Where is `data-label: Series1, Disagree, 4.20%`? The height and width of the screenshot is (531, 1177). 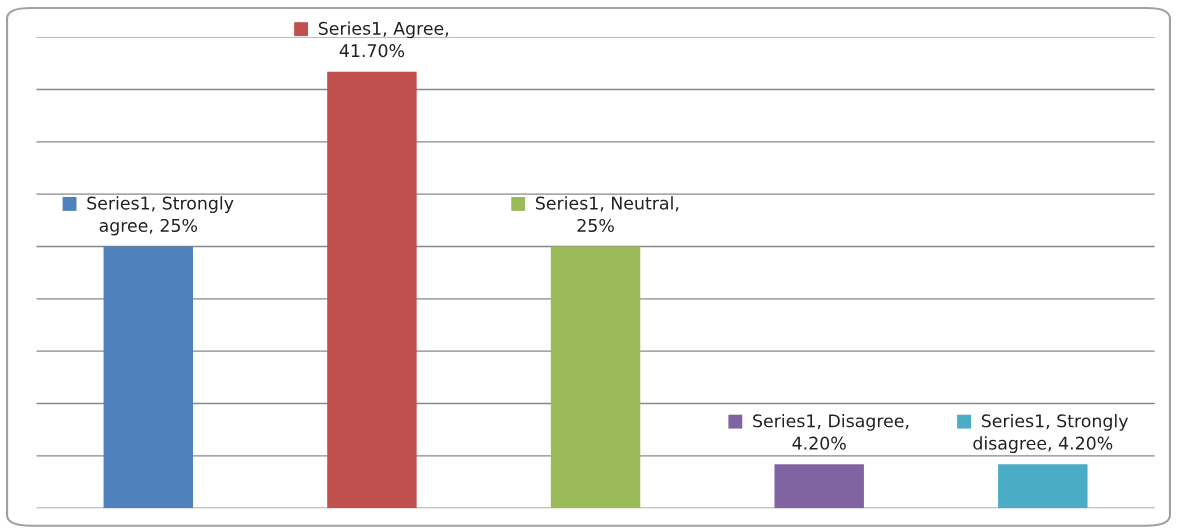
data-label: Series1, Disagree, 4.20% is located at coordinates (831, 431).